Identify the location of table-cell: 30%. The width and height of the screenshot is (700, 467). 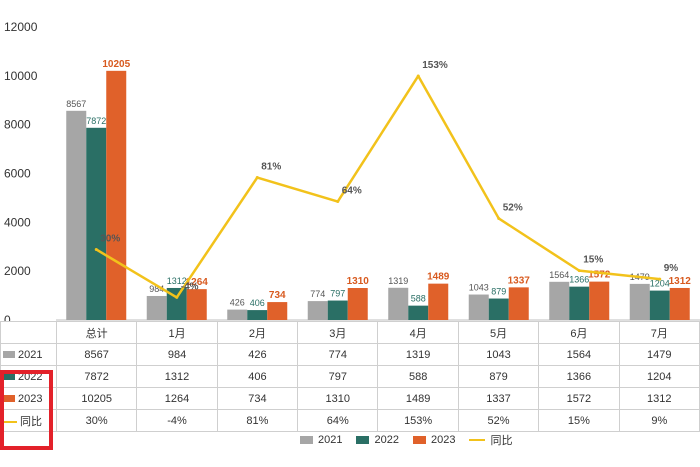
(96, 420).